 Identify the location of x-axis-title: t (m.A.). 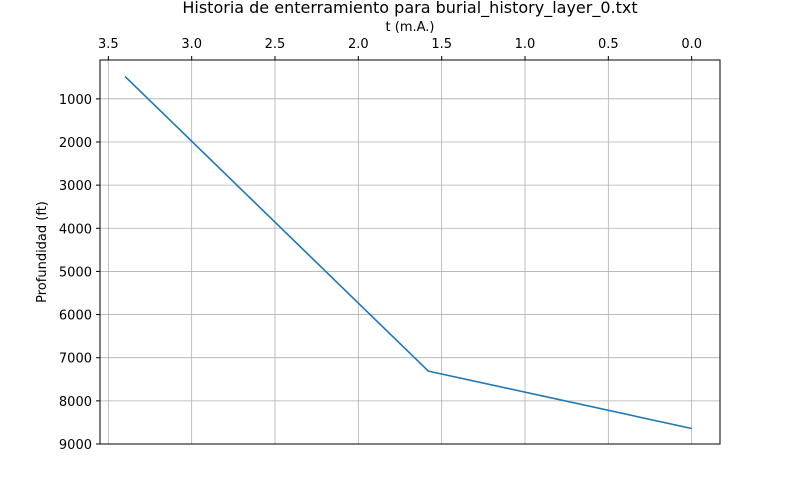
(410, 27).